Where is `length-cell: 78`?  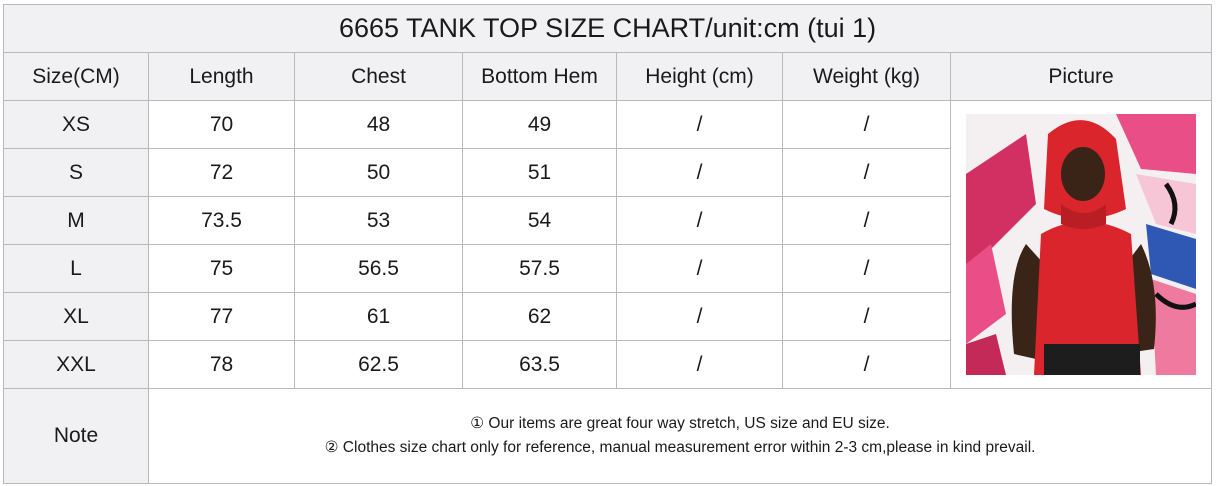 length-cell: 78 is located at coordinates (221, 364).